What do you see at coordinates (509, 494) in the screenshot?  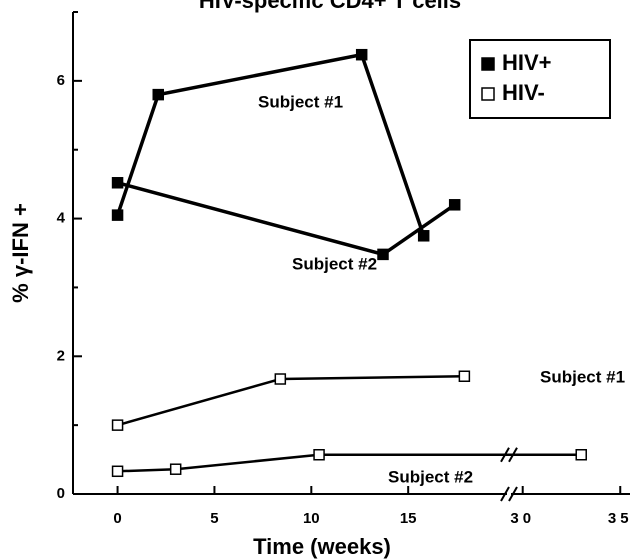 I see `axis-break` at bounding box center [509, 494].